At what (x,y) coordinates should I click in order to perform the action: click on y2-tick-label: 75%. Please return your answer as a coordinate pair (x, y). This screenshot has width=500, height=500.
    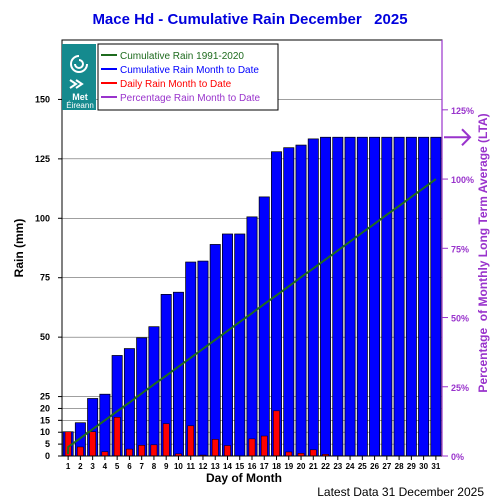
    Looking at the image, I should click on (460, 249).